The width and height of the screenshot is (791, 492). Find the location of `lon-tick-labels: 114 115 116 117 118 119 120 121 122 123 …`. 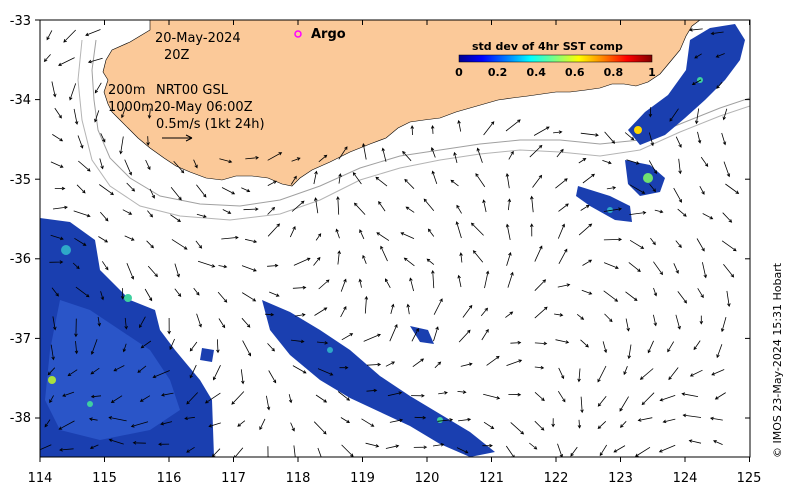

lon-tick-labels: 114 115 116 117 118 119 120 121 122 123 … is located at coordinates (395, 478).